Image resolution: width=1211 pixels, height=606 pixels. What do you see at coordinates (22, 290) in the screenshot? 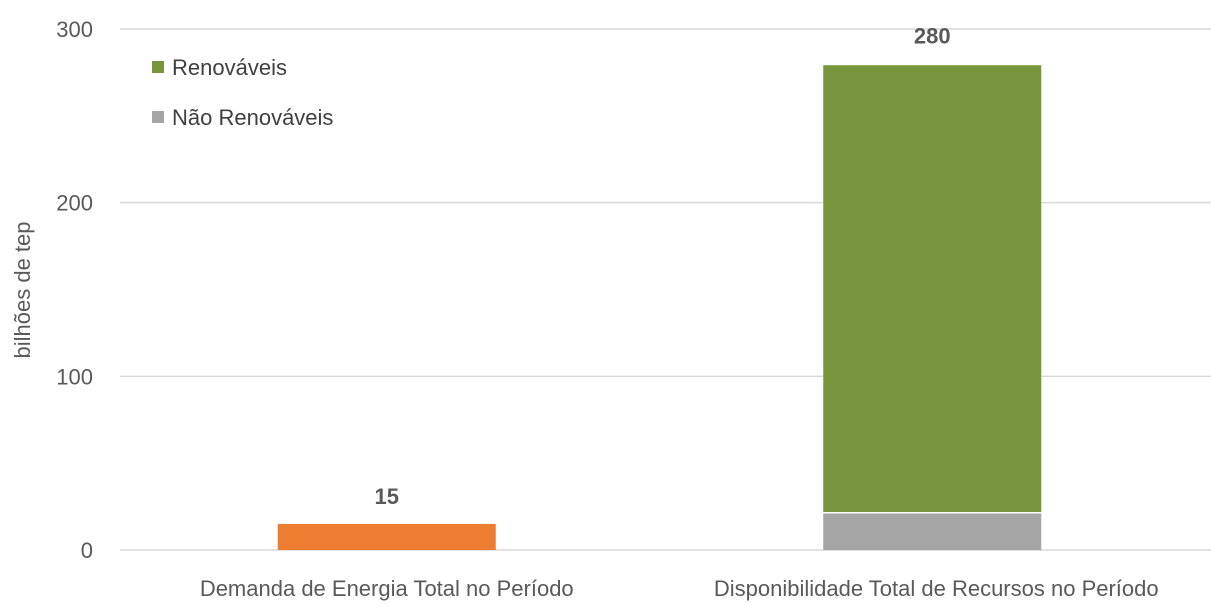
I see `y-axis-title: bilhões de tep` at bounding box center [22, 290].